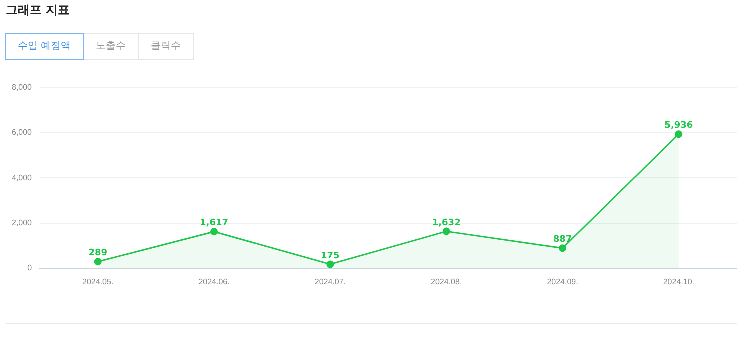 This screenshot has width=743, height=342. Describe the element at coordinates (22, 87) in the screenshot. I see `y-tick-label: 8,000` at that location.